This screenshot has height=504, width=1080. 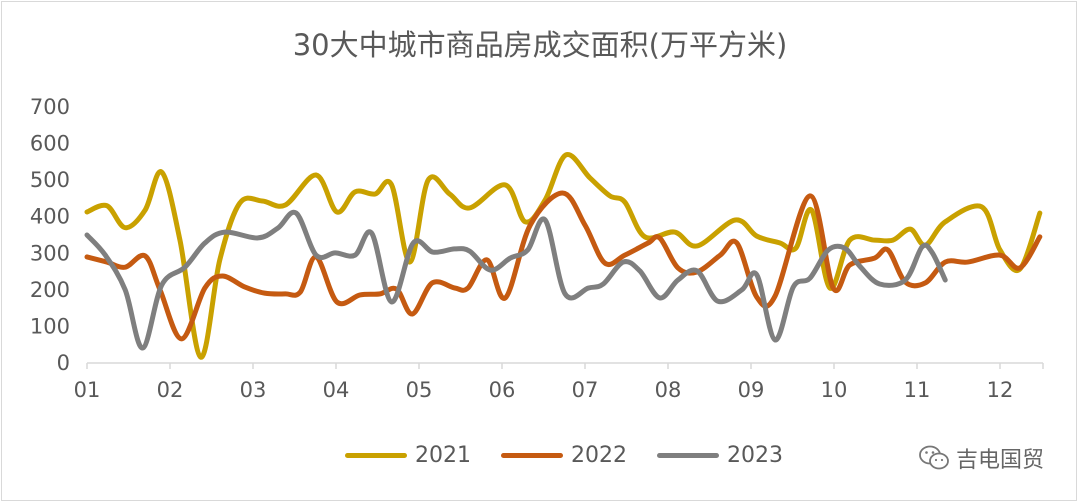 What do you see at coordinates (50, 180) in the screenshot?
I see `y-tick-label: 500` at bounding box center [50, 180].